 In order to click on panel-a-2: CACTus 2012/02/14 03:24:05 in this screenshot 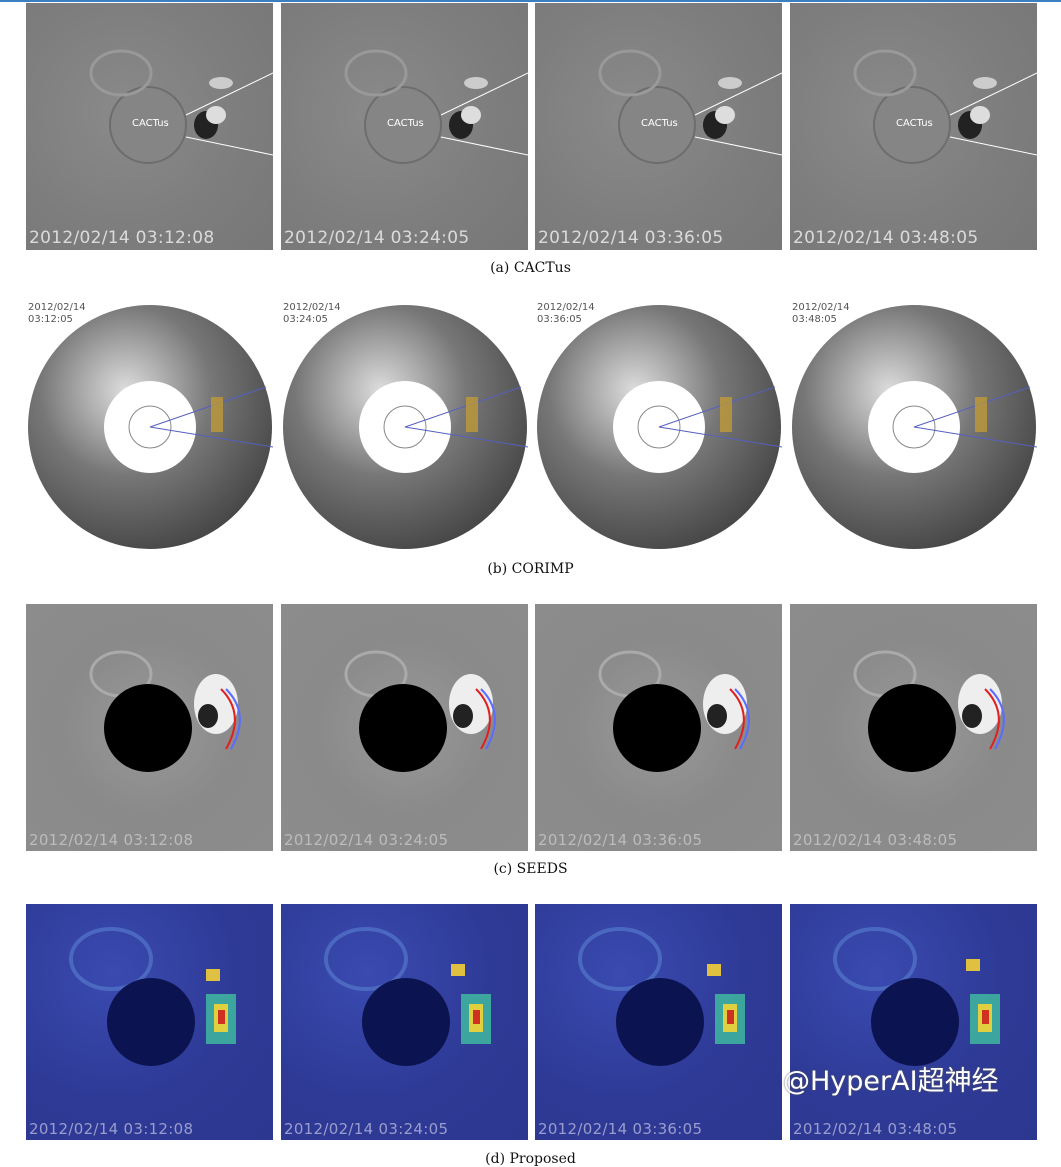, I will do `click(404, 126)`.